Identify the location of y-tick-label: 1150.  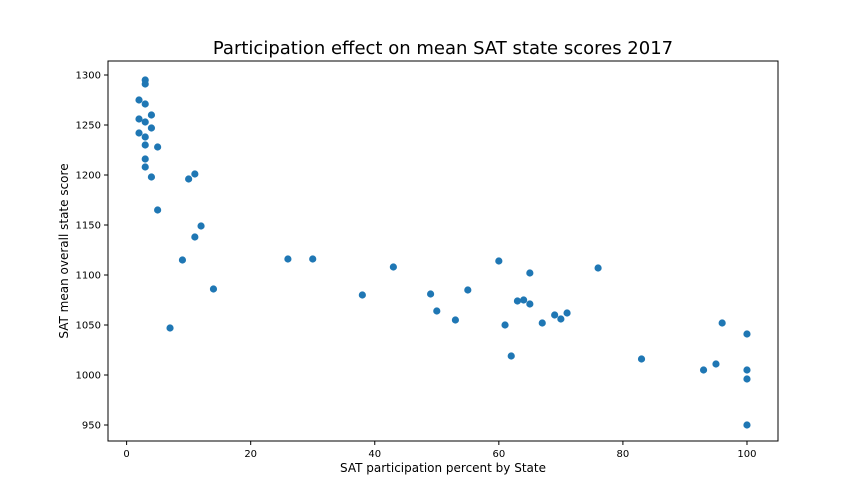
(88, 226).